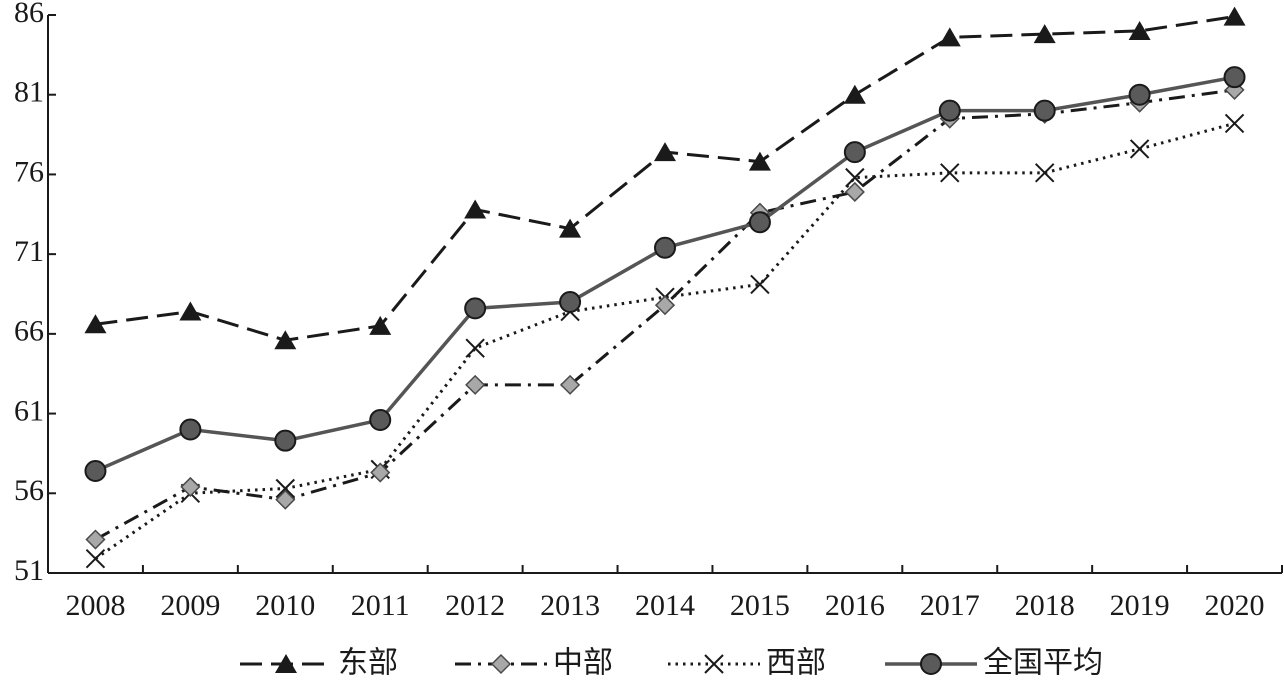 Image resolution: width=1284 pixels, height=683 pixels. I want to click on legend-label: 全国平均, so click(1043, 663).